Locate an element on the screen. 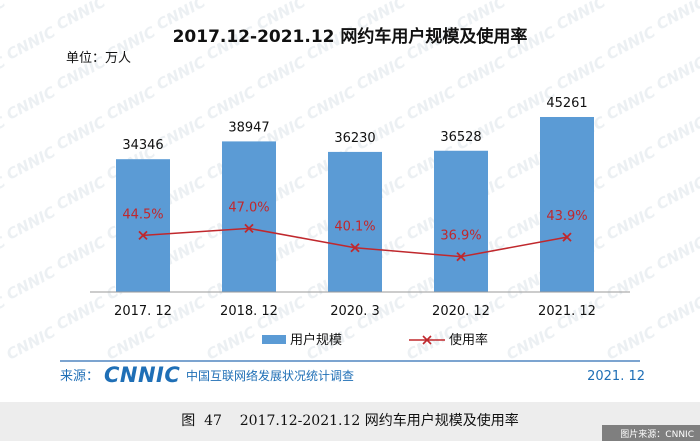 The image size is (700, 441). x-tick-label: 2020. 3 is located at coordinates (355, 311).